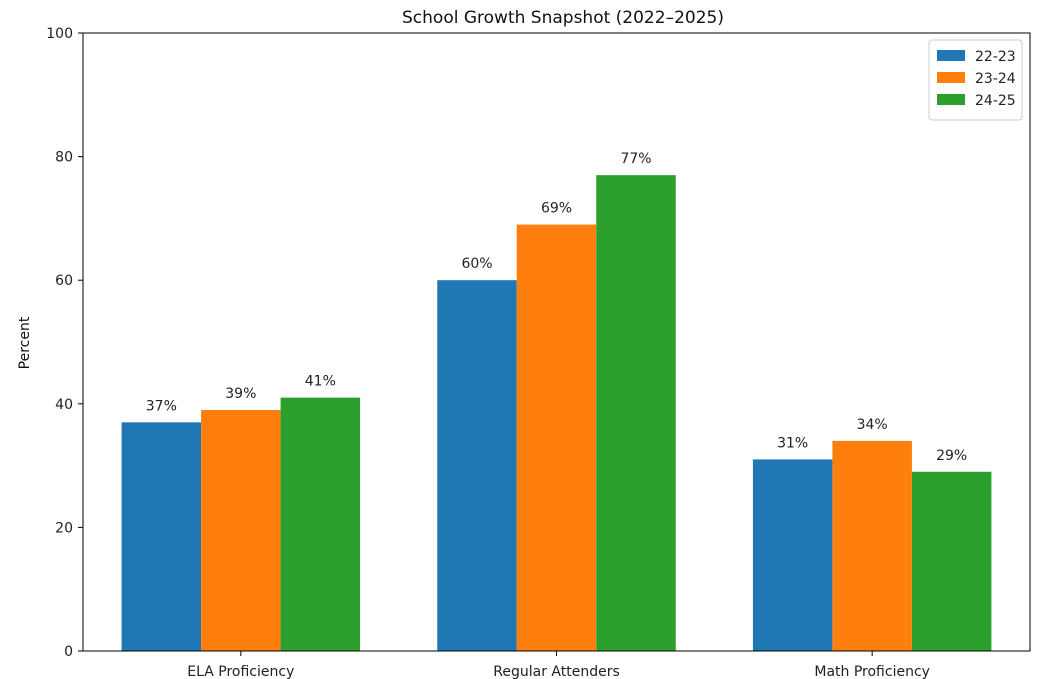 The height and width of the screenshot is (679, 1046). Describe the element at coordinates (320, 382) in the screenshot. I see `bar-value-label: 41%` at that location.